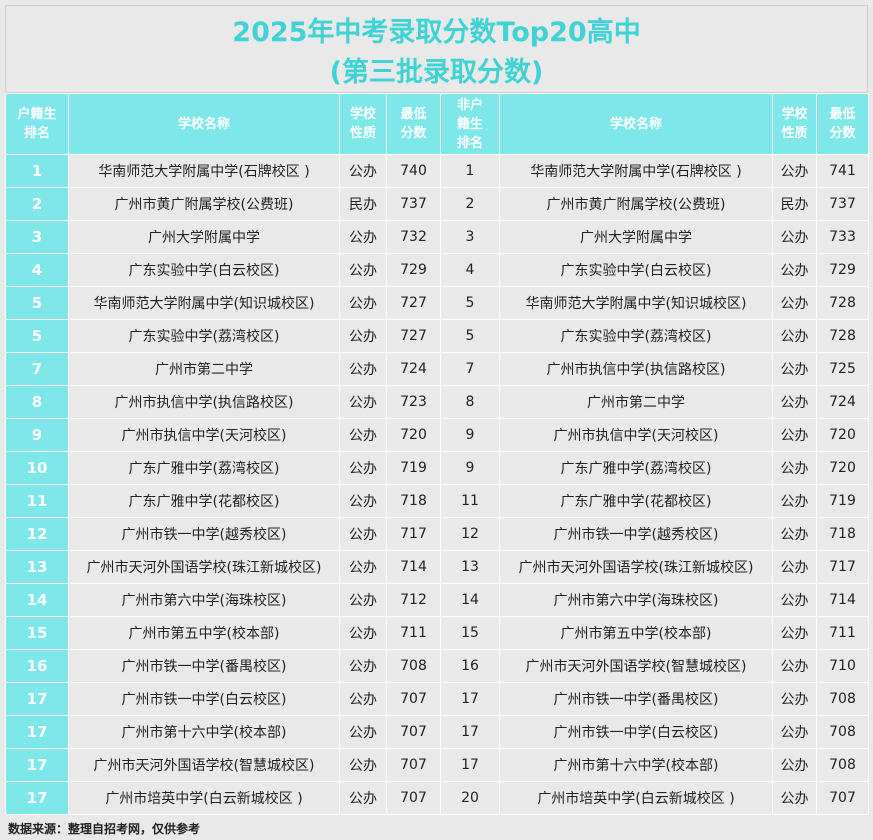 This screenshot has height=840, width=873. I want to click on cell-score-nonlocal: 720, so click(842, 435).